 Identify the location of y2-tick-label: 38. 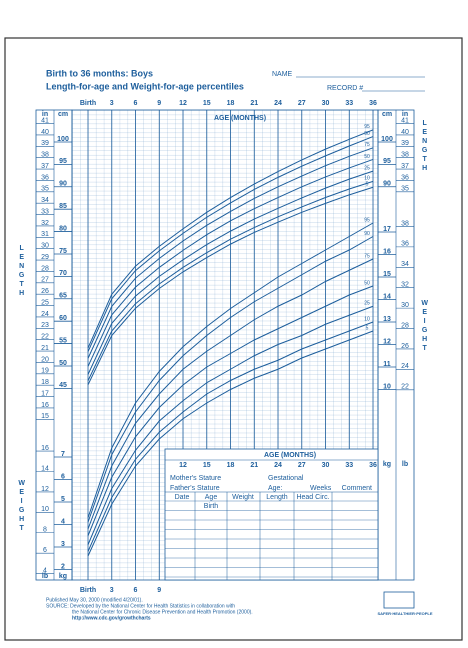
(405, 155).